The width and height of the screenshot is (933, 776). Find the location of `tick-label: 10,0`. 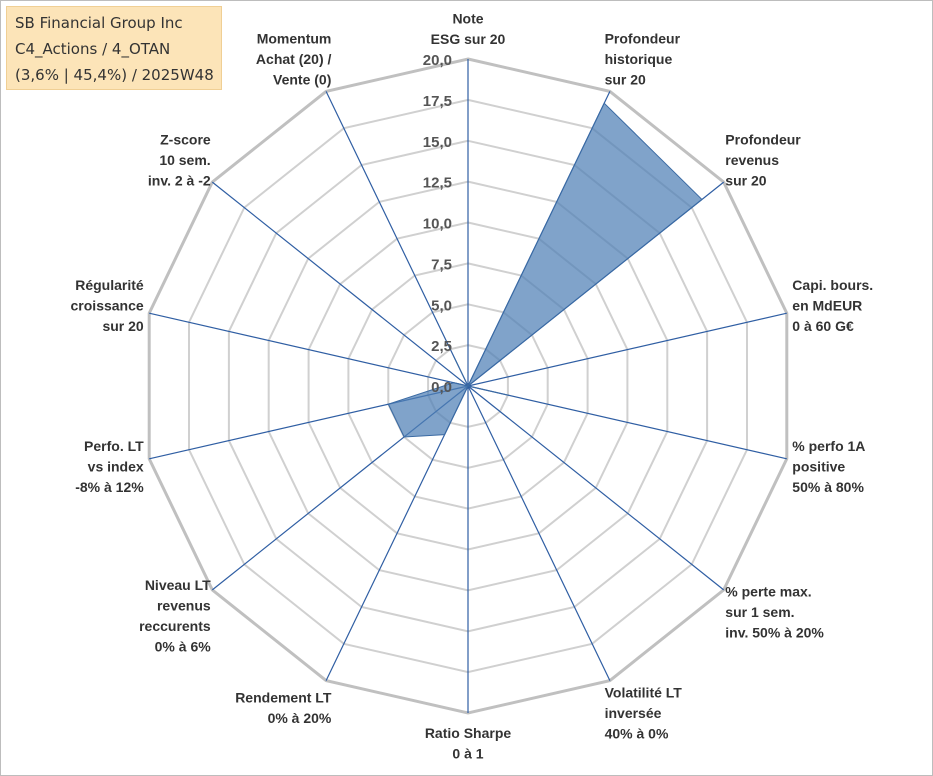

tick-label: 10,0 is located at coordinates (437, 224).